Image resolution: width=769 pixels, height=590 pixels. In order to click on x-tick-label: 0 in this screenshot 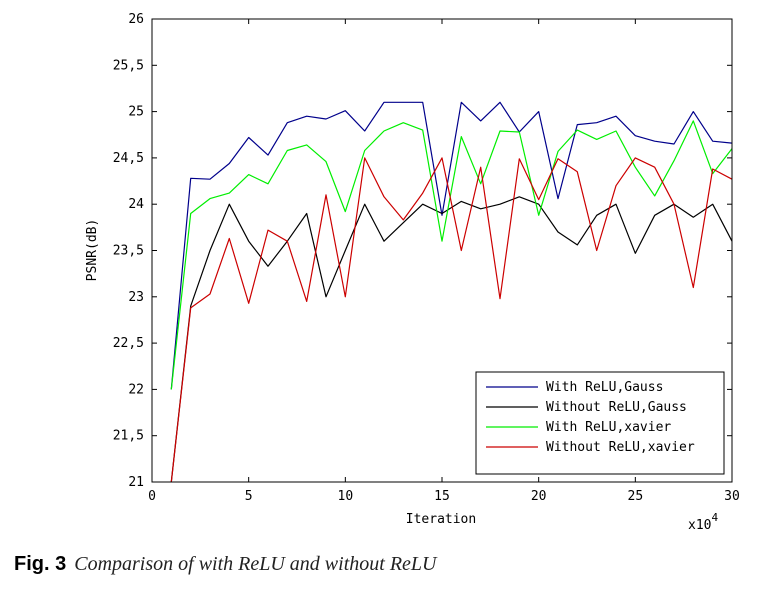, I will do `click(152, 496)`.